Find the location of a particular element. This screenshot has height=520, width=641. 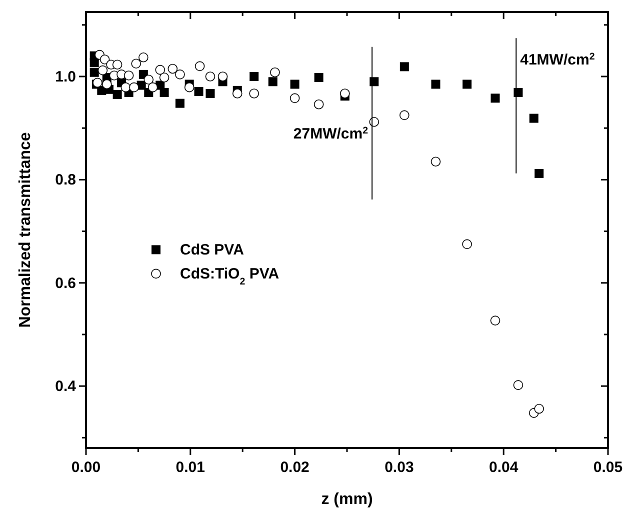

x-tick-label: 0.01 is located at coordinates (190, 467).